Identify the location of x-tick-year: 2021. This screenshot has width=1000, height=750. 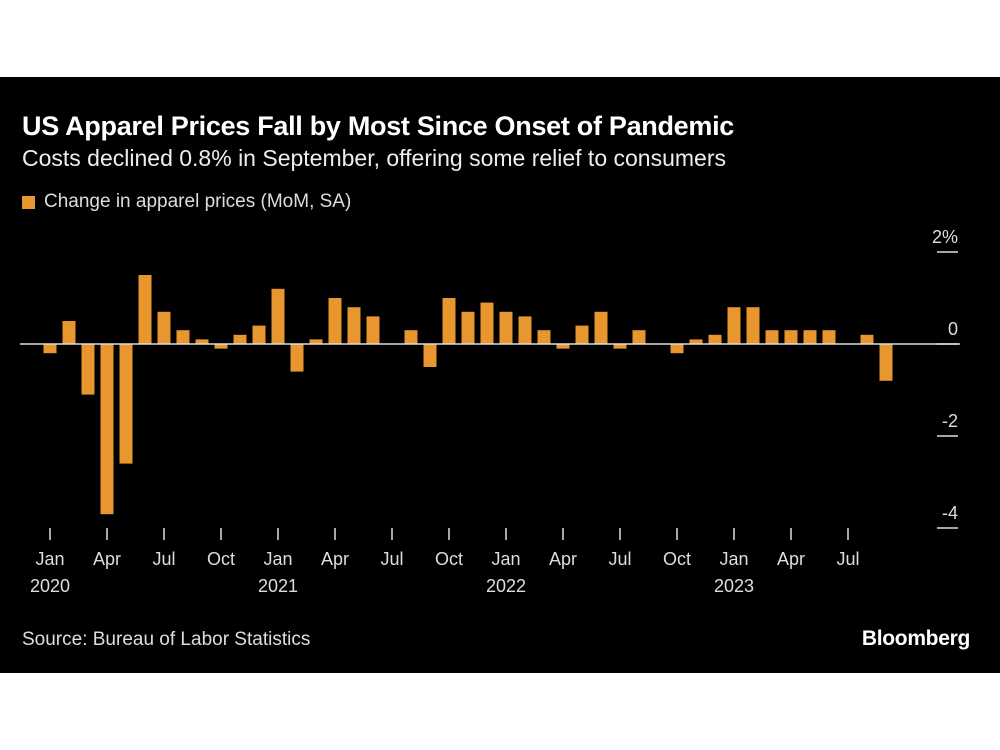
(278, 586).